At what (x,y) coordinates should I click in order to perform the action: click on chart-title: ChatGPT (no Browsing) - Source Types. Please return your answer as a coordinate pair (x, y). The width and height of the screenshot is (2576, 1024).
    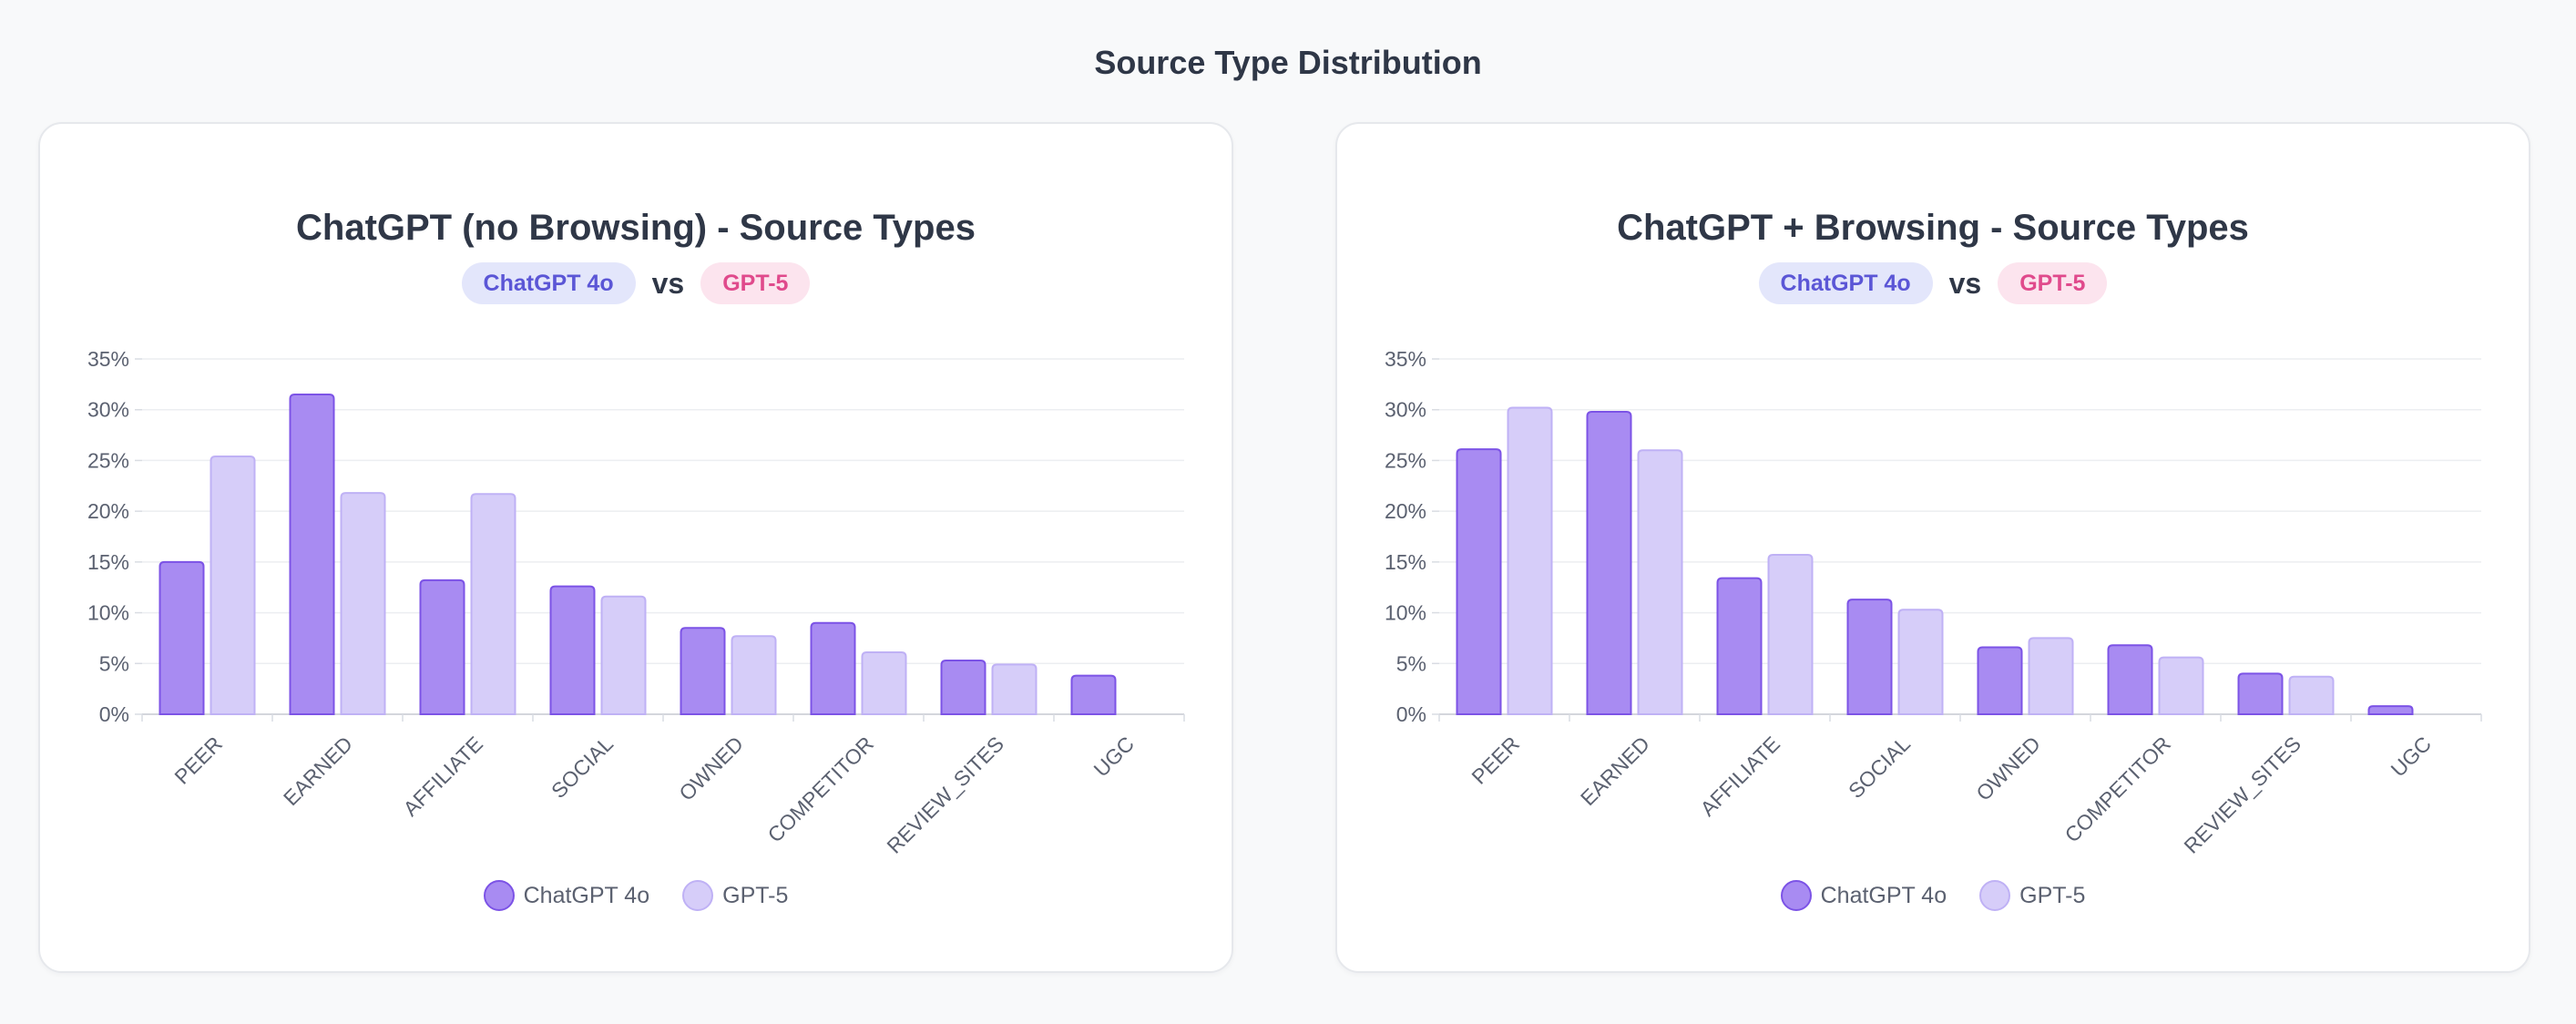
    Looking at the image, I should click on (636, 228).